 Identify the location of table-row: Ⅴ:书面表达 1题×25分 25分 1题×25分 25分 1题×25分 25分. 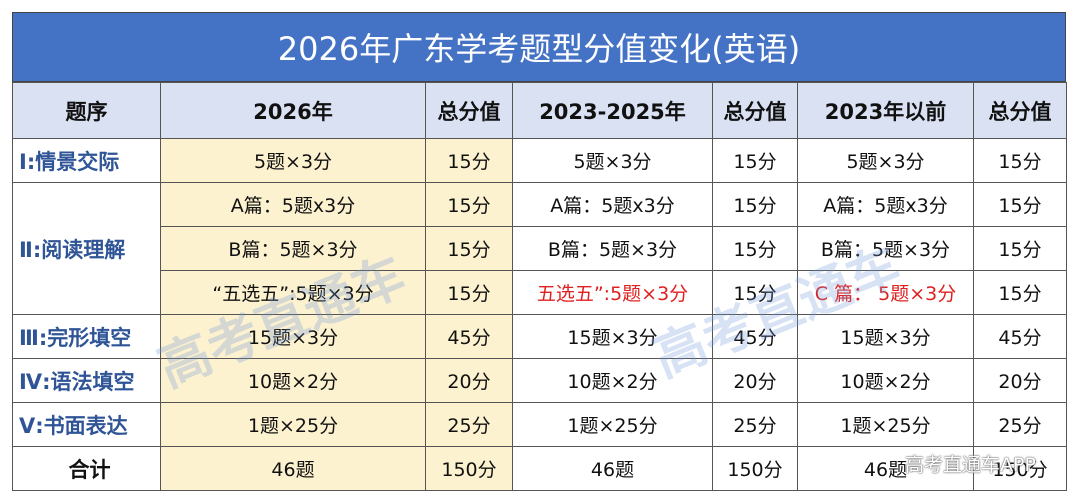
(539, 424).